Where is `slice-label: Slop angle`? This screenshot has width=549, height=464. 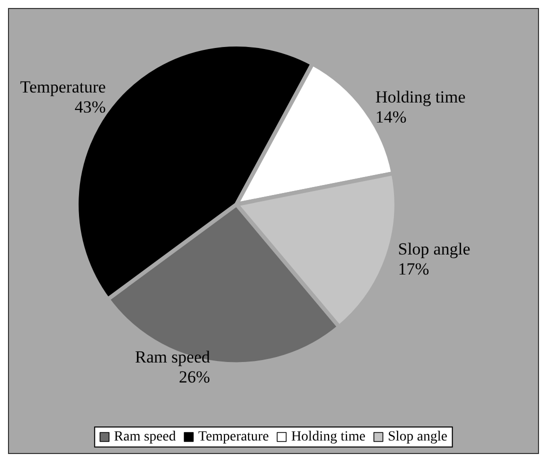 slice-label: Slop angle is located at coordinates (434, 248).